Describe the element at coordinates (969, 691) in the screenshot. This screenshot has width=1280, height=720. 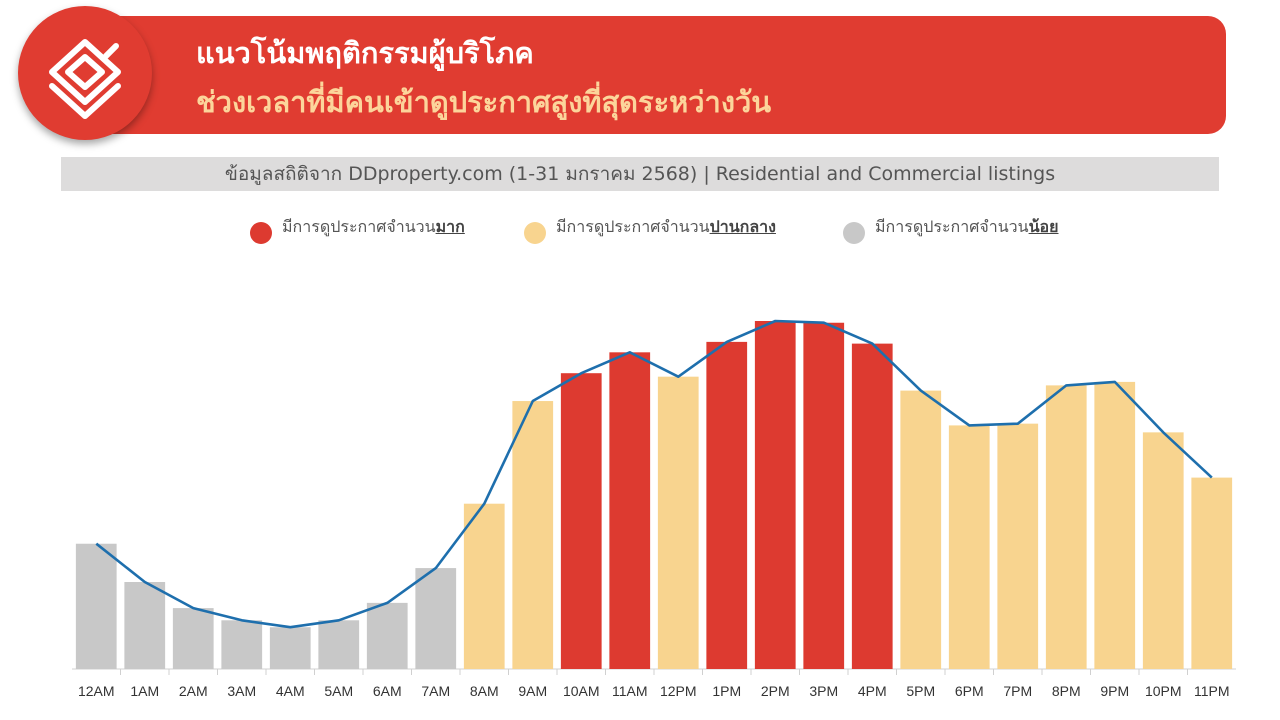
I see `x-tick-label: 6PM` at that location.